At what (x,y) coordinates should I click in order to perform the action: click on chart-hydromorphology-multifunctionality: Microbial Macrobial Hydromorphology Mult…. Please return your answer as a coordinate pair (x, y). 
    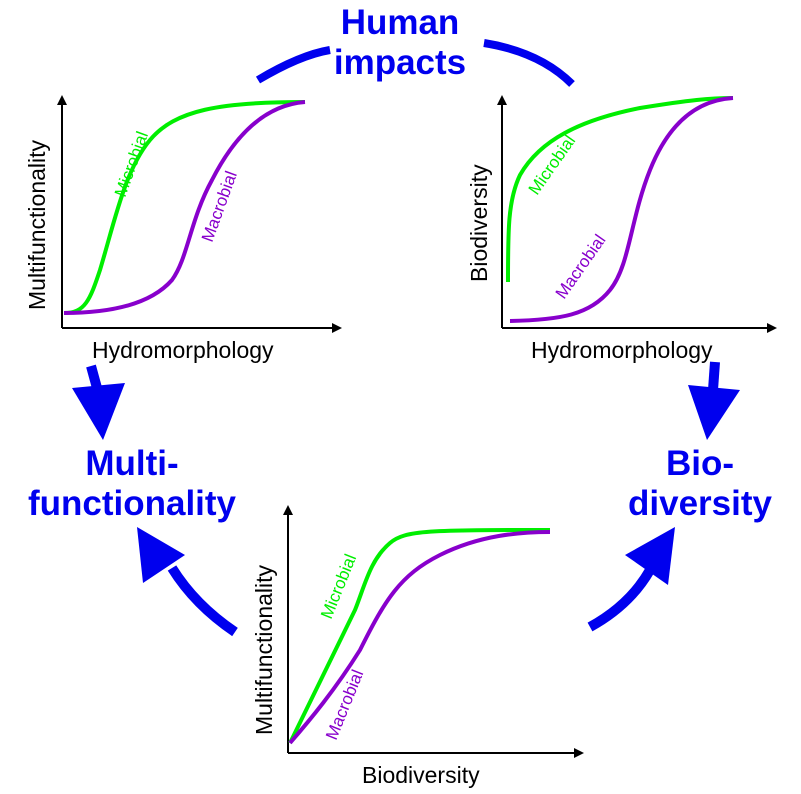
    Looking at the image, I should click on (183, 229).